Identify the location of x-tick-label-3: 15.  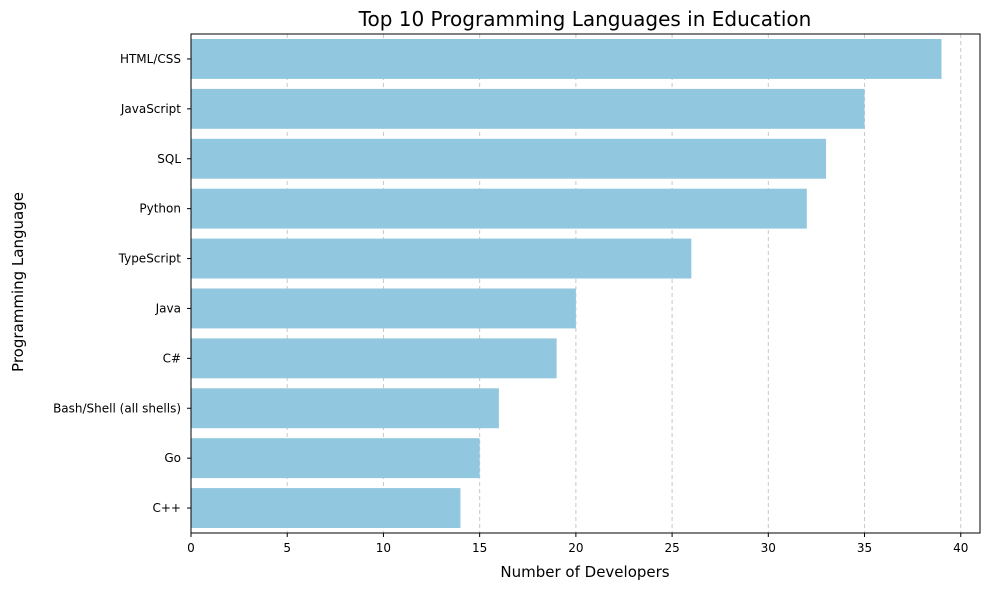
(479, 548).